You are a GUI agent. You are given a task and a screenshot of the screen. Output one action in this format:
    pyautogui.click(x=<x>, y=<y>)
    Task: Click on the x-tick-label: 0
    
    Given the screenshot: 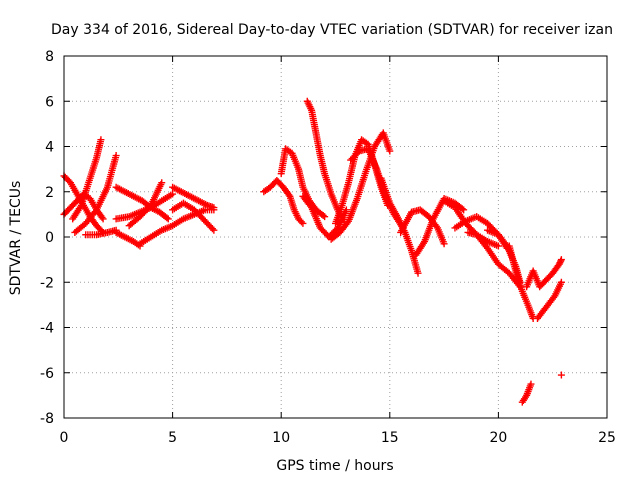 What is the action you would take?
    pyautogui.click(x=64, y=438)
    